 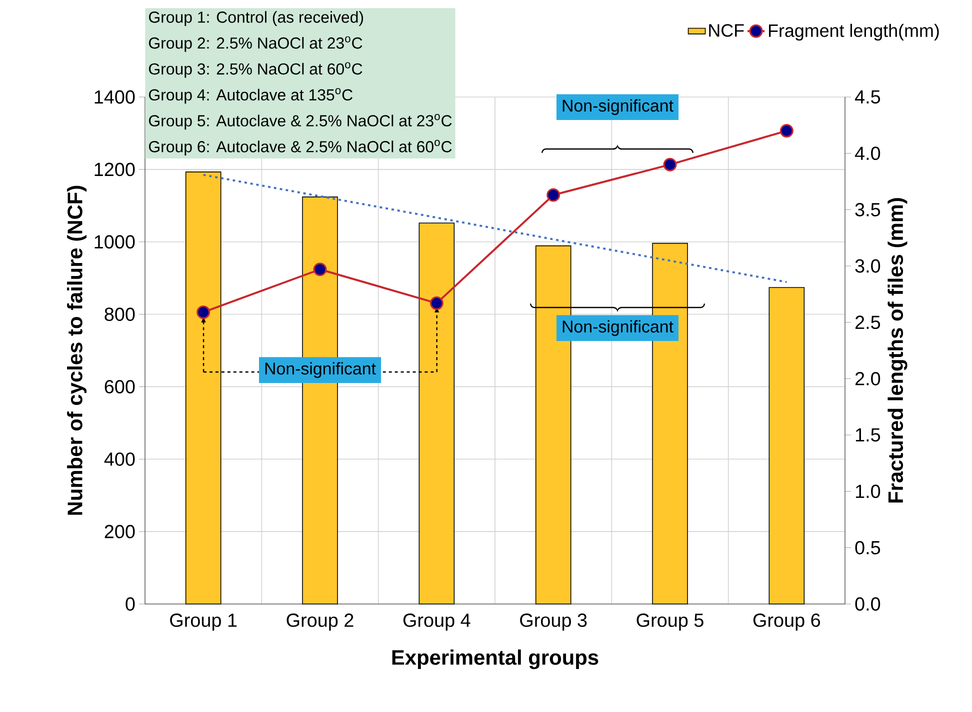 What do you see at coordinates (670, 622) in the screenshot?
I see `x-tick-label: Group 5` at bounding box center [670, 622].